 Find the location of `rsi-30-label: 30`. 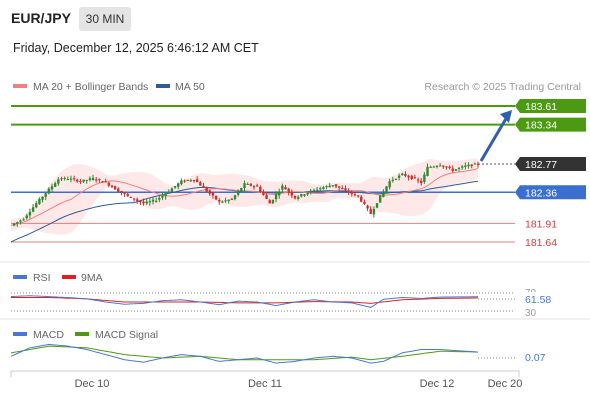

rsi-30-label: 30 is located at coordinates (531, 313).